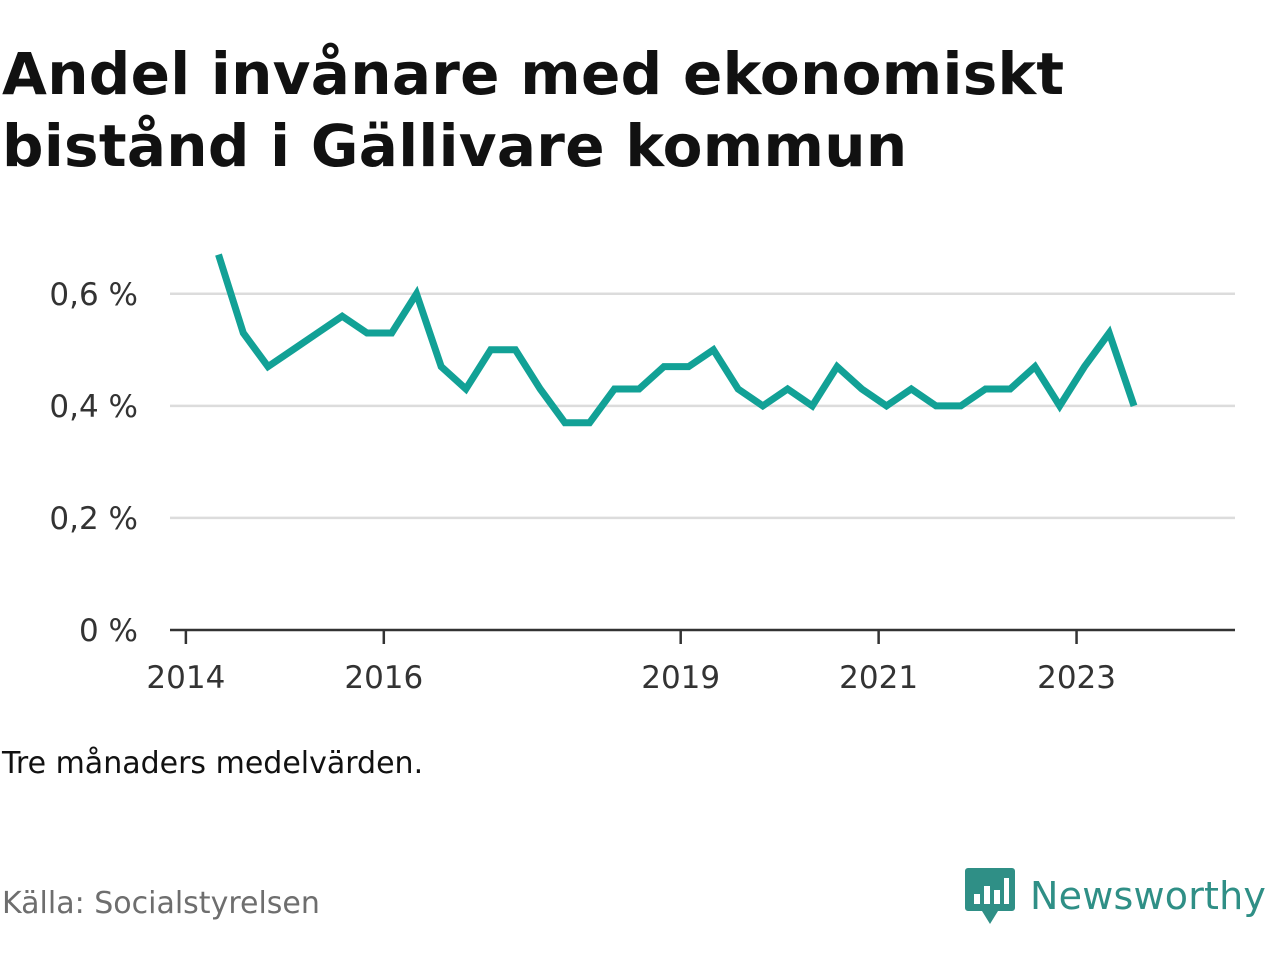 This screenshot has width=1280, height=960. What do you see at coordinates (990, 896) in the screenshot?
I see `bar-chart-speech-bubble-icon` at bounding box center [990, 896].